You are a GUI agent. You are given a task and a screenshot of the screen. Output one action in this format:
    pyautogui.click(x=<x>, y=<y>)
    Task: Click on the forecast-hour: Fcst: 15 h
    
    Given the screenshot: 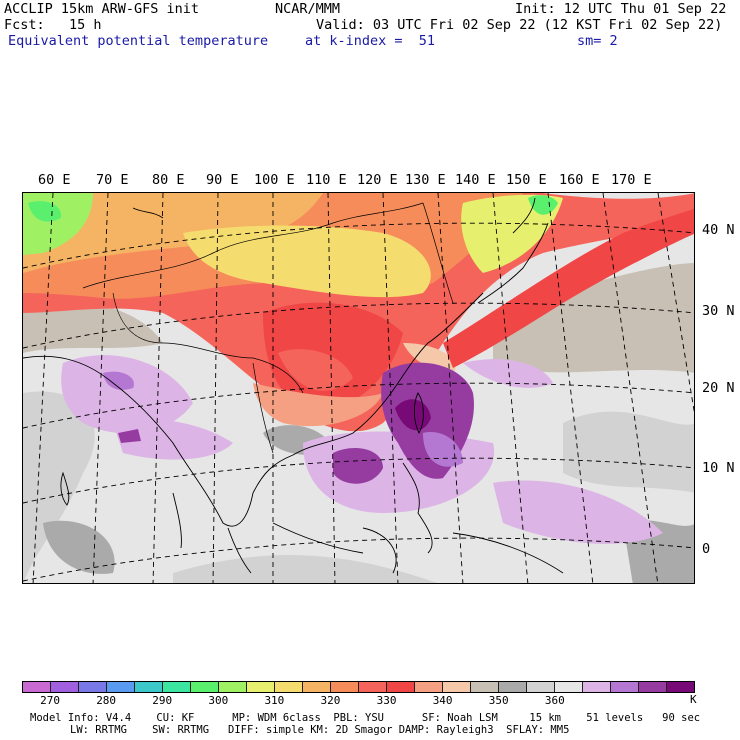 What is the action you would take?
    pyautogui.click(x=53, y=25)
    